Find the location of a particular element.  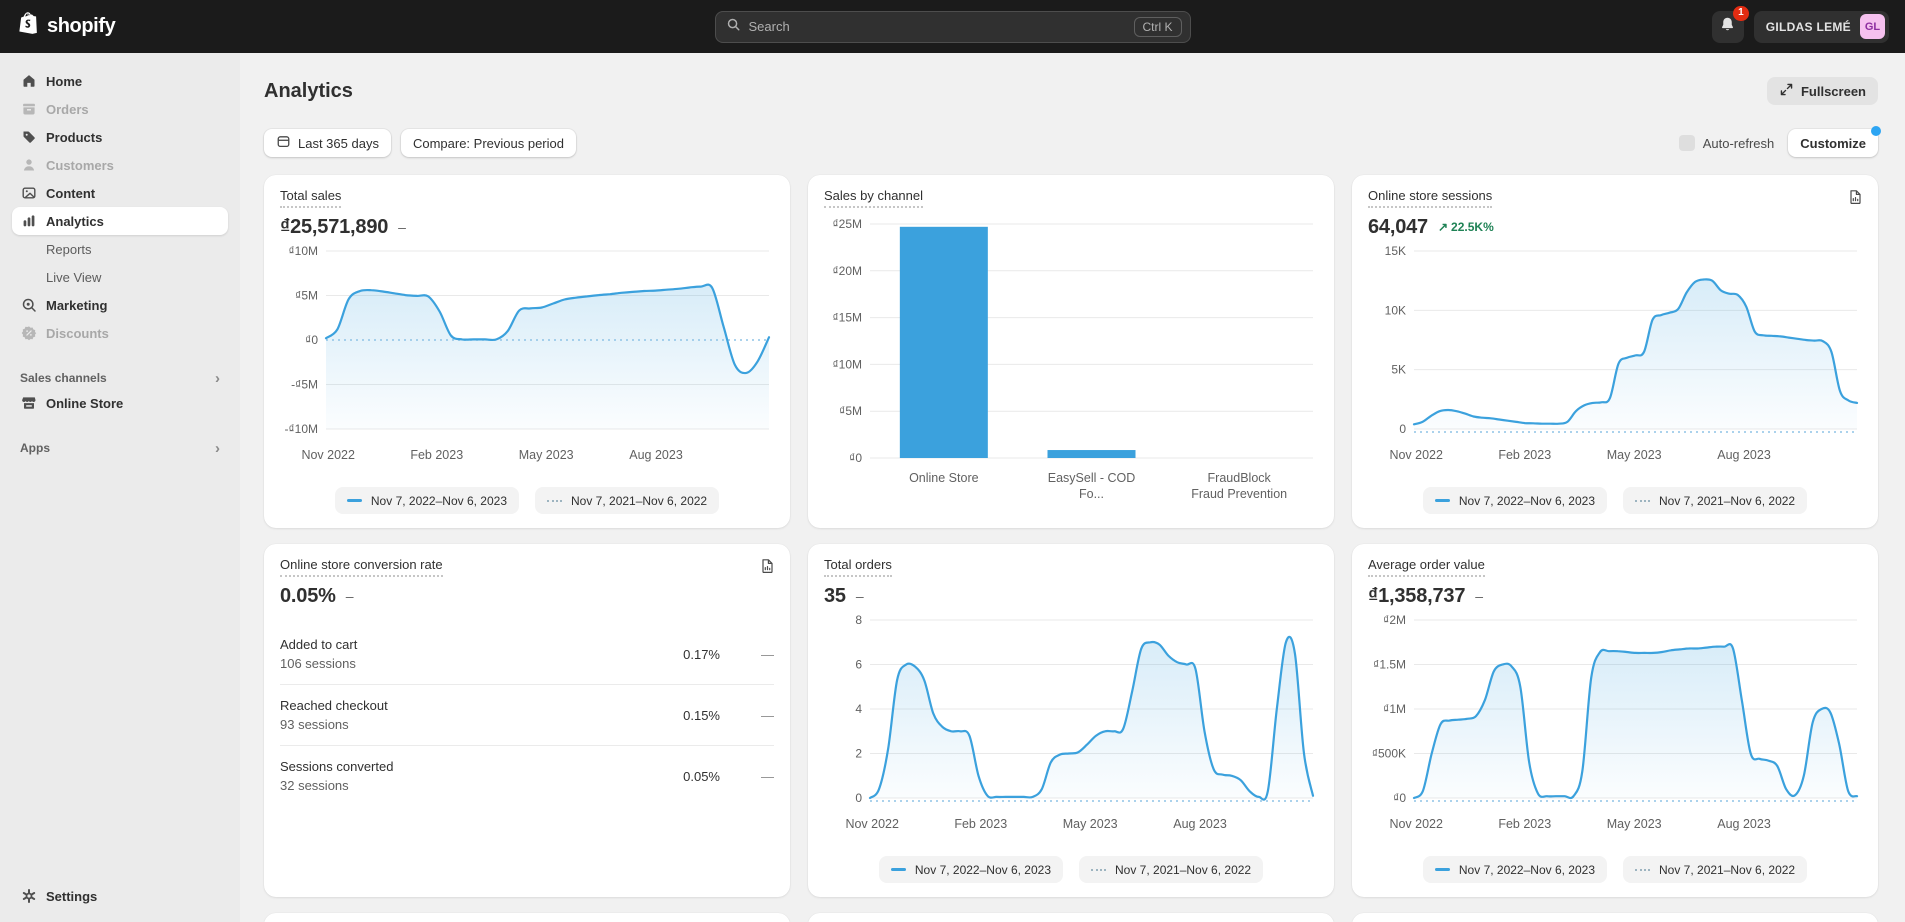

card-title: Total sales is located at coordinates (311, 198).